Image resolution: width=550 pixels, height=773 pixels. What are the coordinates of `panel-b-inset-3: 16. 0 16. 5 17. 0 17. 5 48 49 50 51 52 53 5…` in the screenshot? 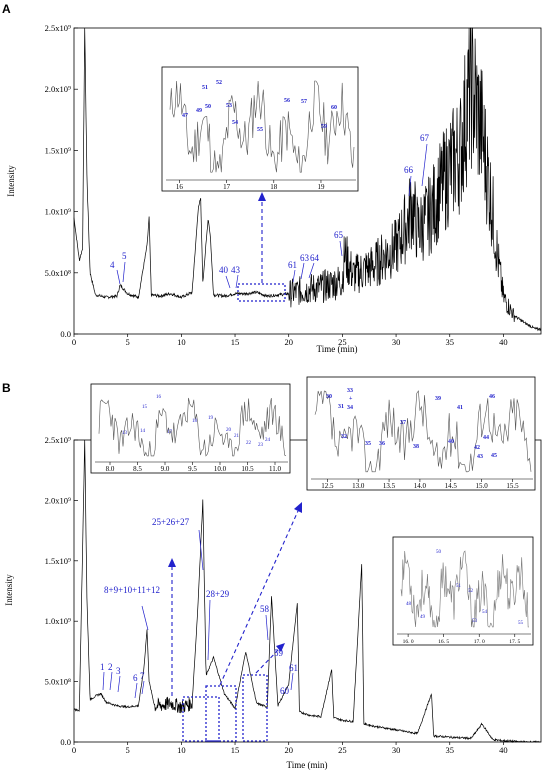 It's located at (463, 591).